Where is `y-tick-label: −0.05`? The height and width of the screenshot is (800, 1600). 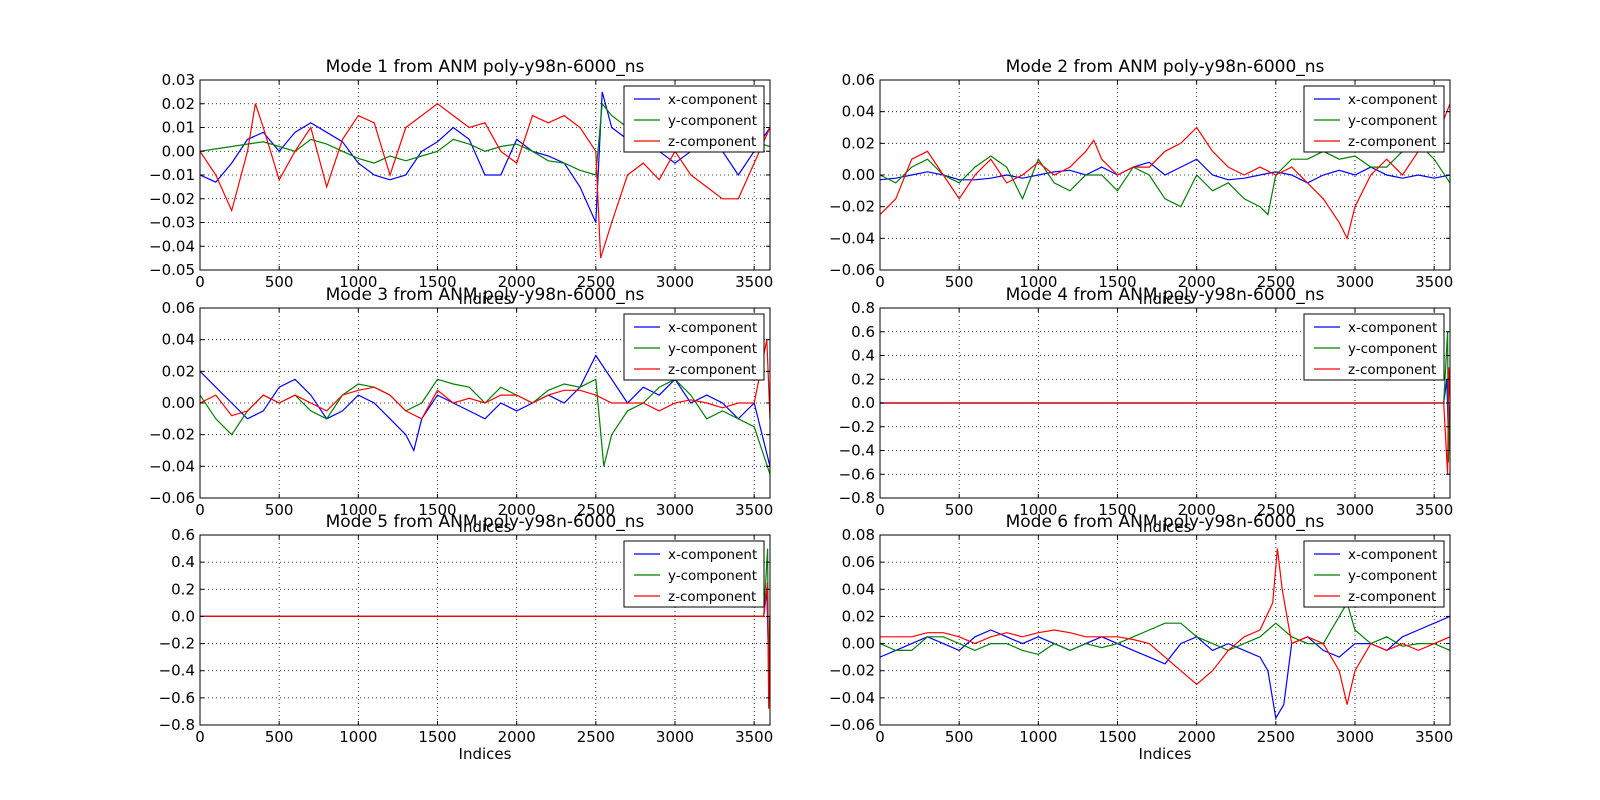 y-tick-label: −0.05 is located at coordinates (172, 270).